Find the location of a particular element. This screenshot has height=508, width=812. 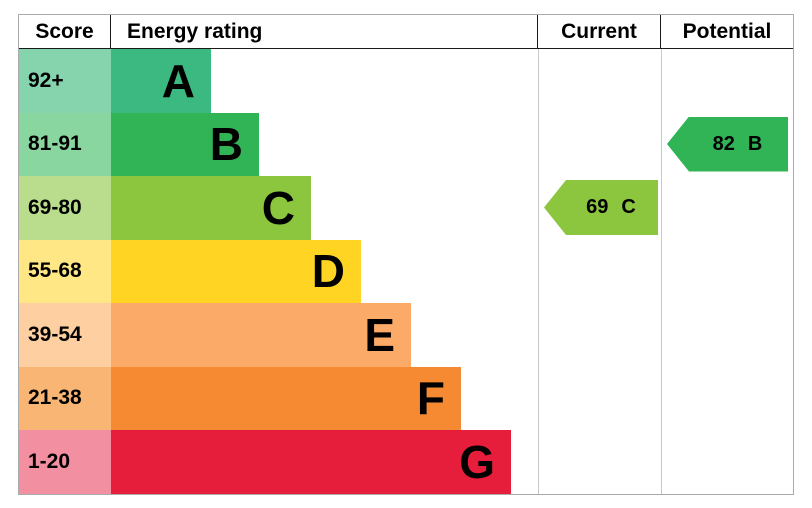

band-row-c: 69-80 C is located at coordinates (406, 208).